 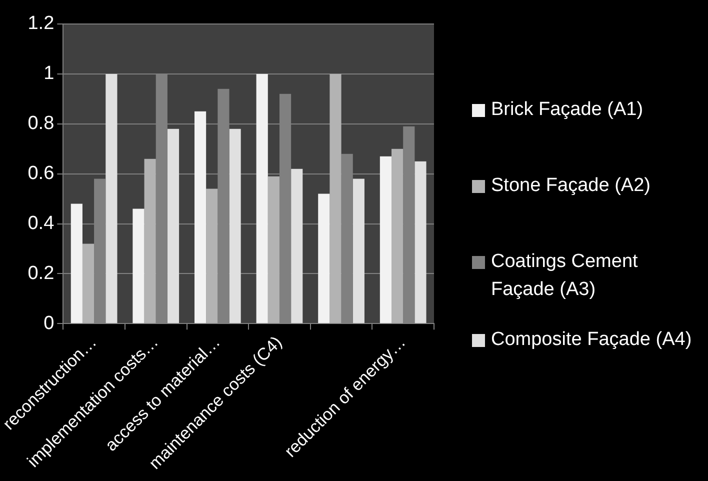 I want to click on legend-label: Coatings Cement Façade (A3), so click(x=565, y=276).